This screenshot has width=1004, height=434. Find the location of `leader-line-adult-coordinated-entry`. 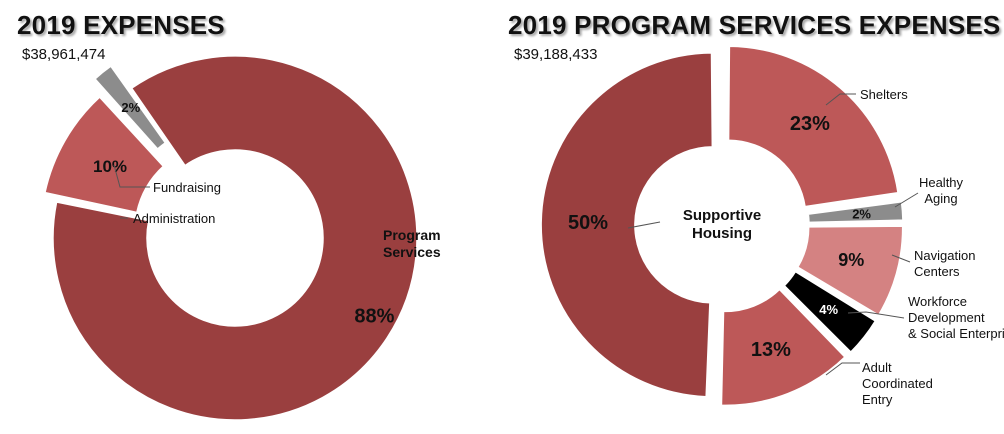

leader-line-adult-coordinated-entry is located at coordinates (842, 369).